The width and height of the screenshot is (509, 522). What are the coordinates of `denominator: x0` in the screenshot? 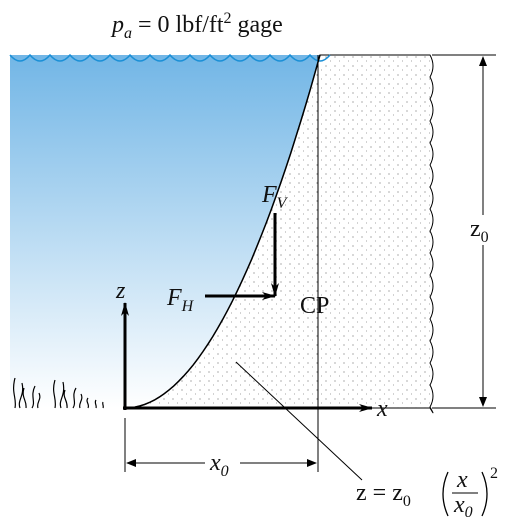 It's located at (463, 506).